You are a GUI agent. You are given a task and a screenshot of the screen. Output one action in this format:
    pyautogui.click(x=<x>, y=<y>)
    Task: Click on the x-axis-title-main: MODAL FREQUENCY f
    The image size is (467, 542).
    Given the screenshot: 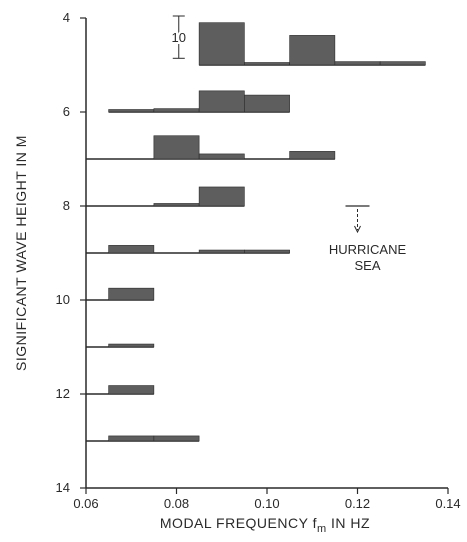 What is the action you would take?
    pyautogui.click(x=238, y=523)
    